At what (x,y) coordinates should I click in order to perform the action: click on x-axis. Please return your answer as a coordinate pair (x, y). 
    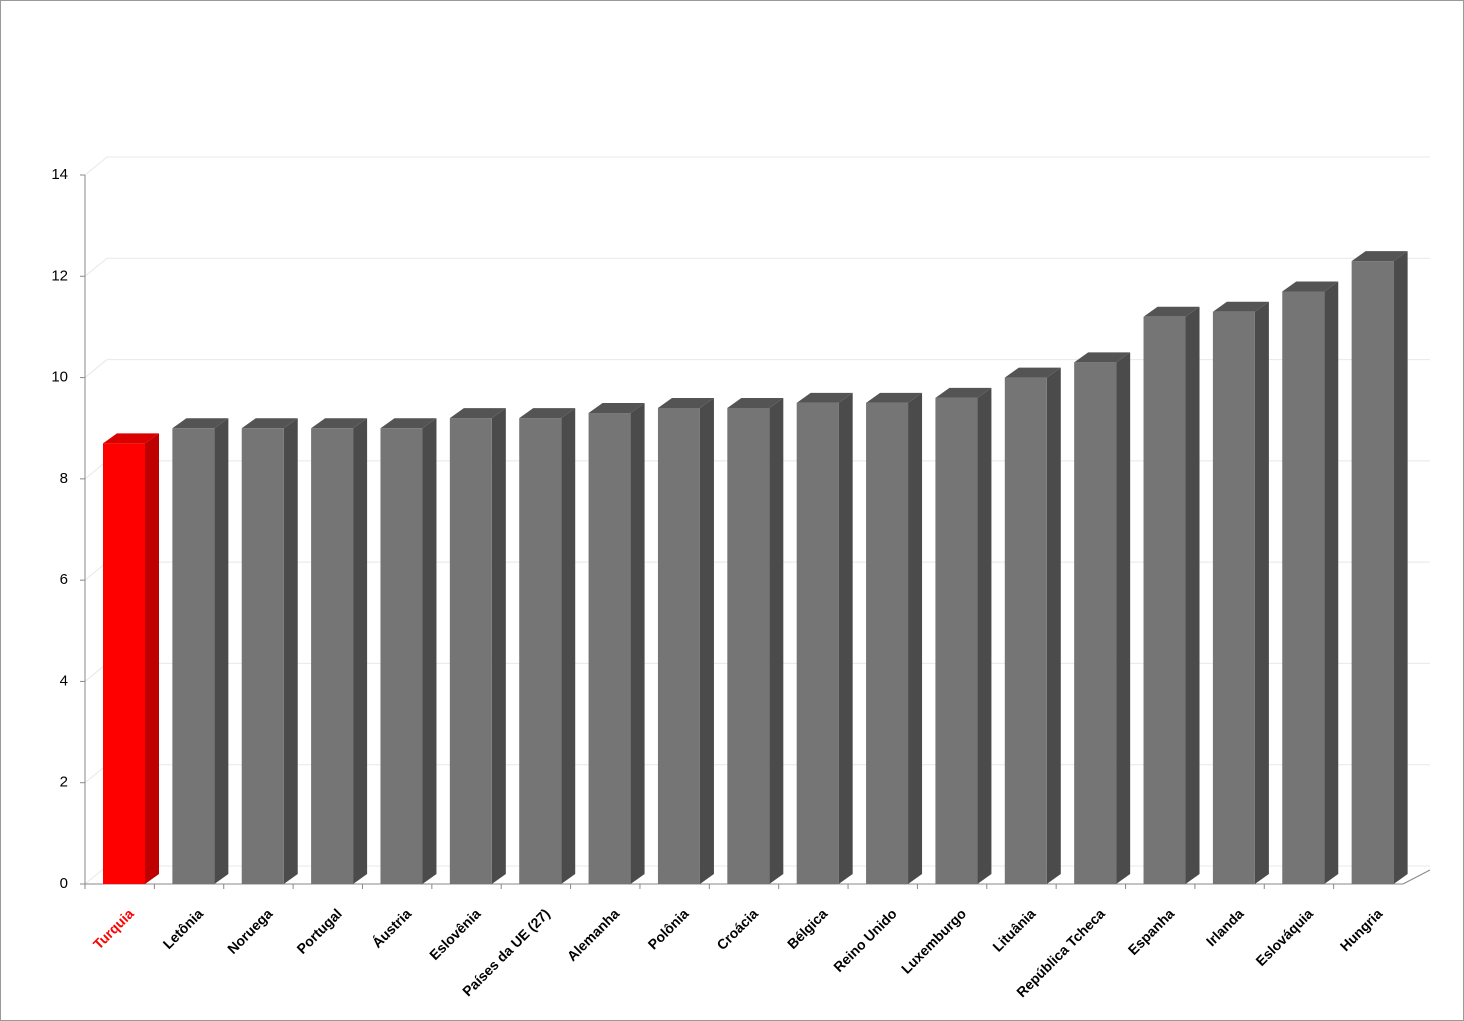
    Looking at the image, I should click on (1416, 877).